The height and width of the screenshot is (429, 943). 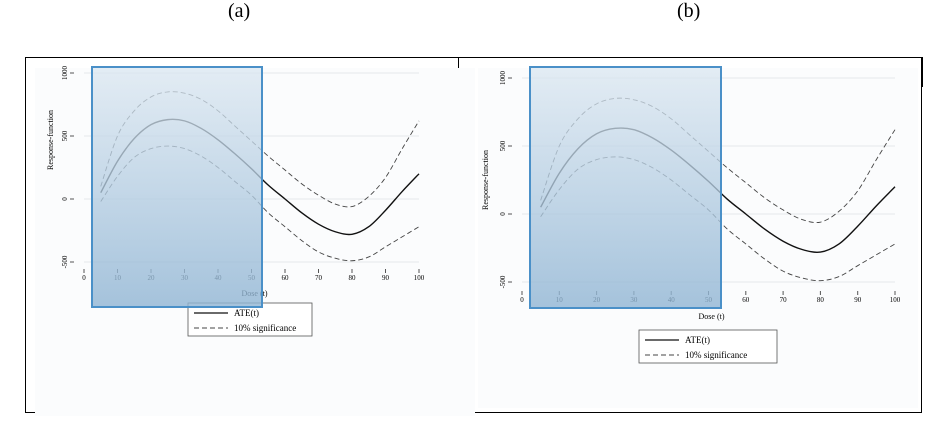 What do you see at coordinates (246, 313) in the screenshot?
I see `legend-ate-label: ATE(t)` at bounding box center [246, 313].